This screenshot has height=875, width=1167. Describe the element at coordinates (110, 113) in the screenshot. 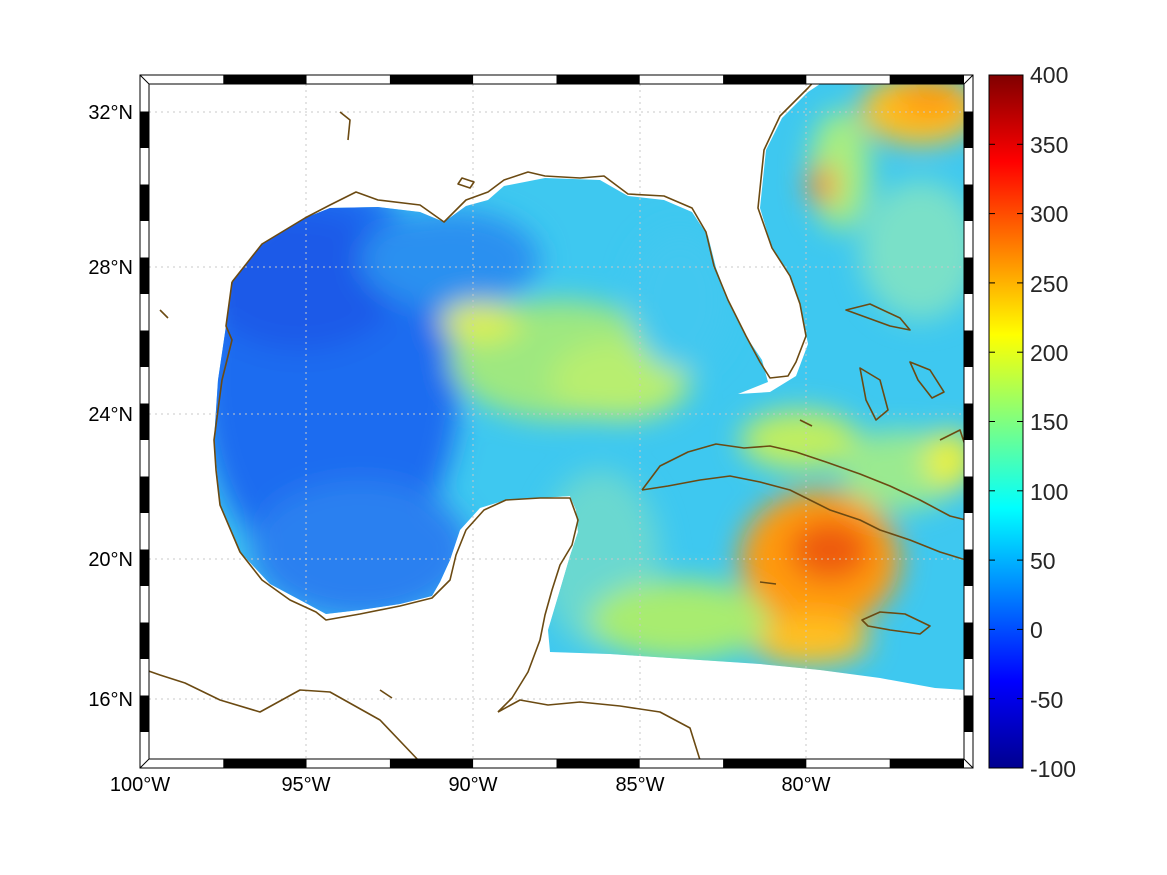

I see `y-tick-label: 32°N` at that location.